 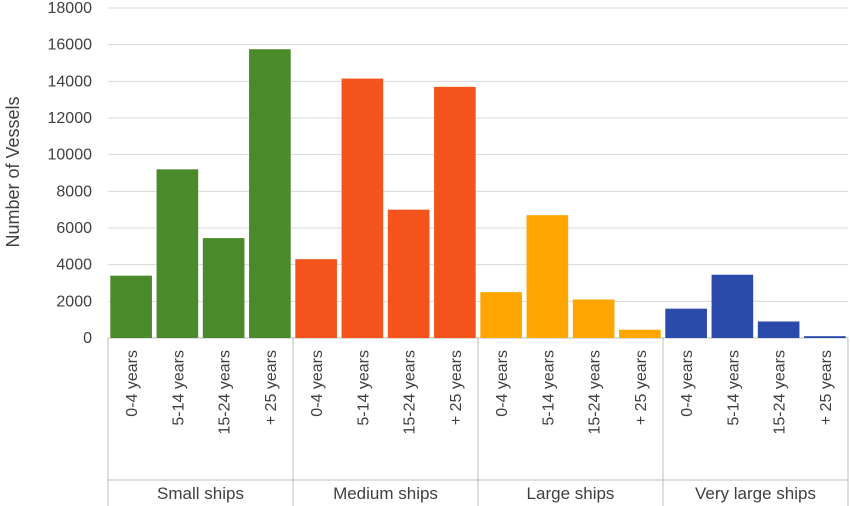 I want to click on y-tick-label: 16000, so click(x=70, y=45).